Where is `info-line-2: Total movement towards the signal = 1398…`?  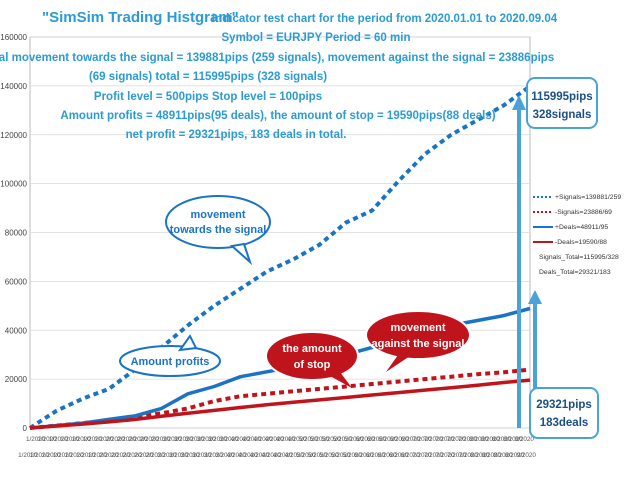
info-line-2: Total movement towards the signal = 1398… is located at coordinates (277, 58).